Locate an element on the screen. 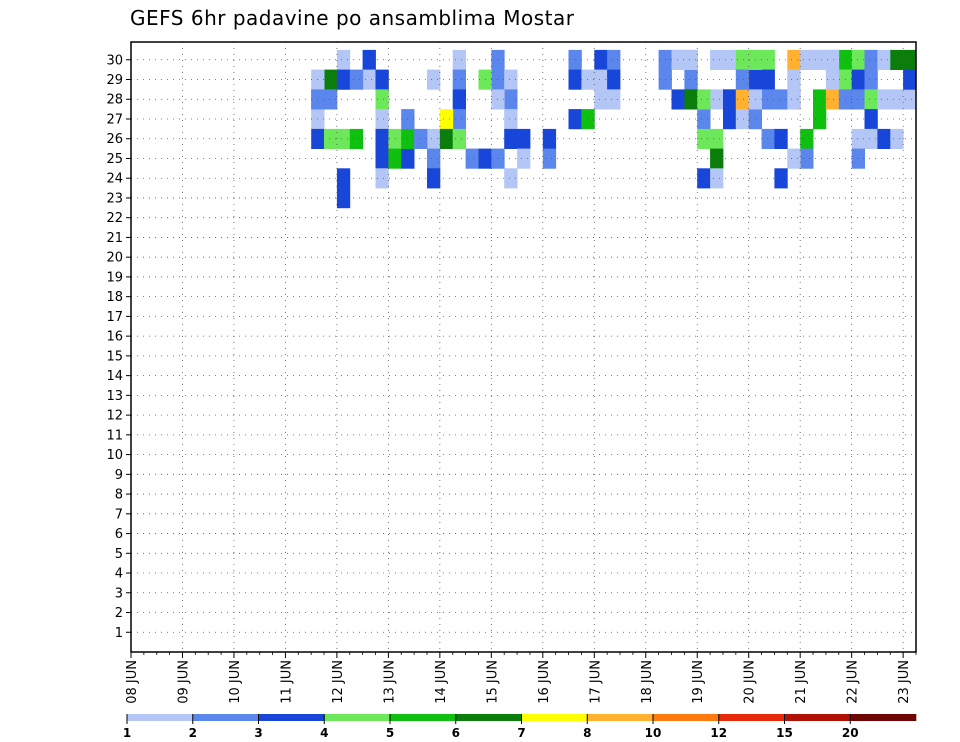  y-tick-label: 20 is located at coordinates (114, 258).